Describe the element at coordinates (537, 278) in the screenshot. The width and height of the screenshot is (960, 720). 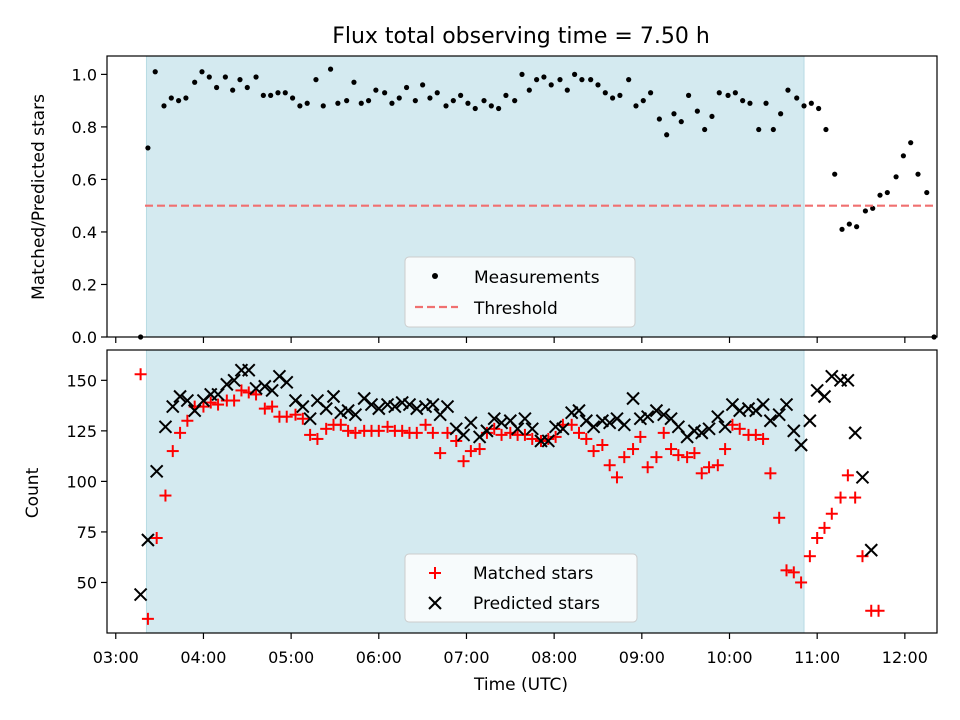
I see `legend-measurements-label: Measurements` at that location.